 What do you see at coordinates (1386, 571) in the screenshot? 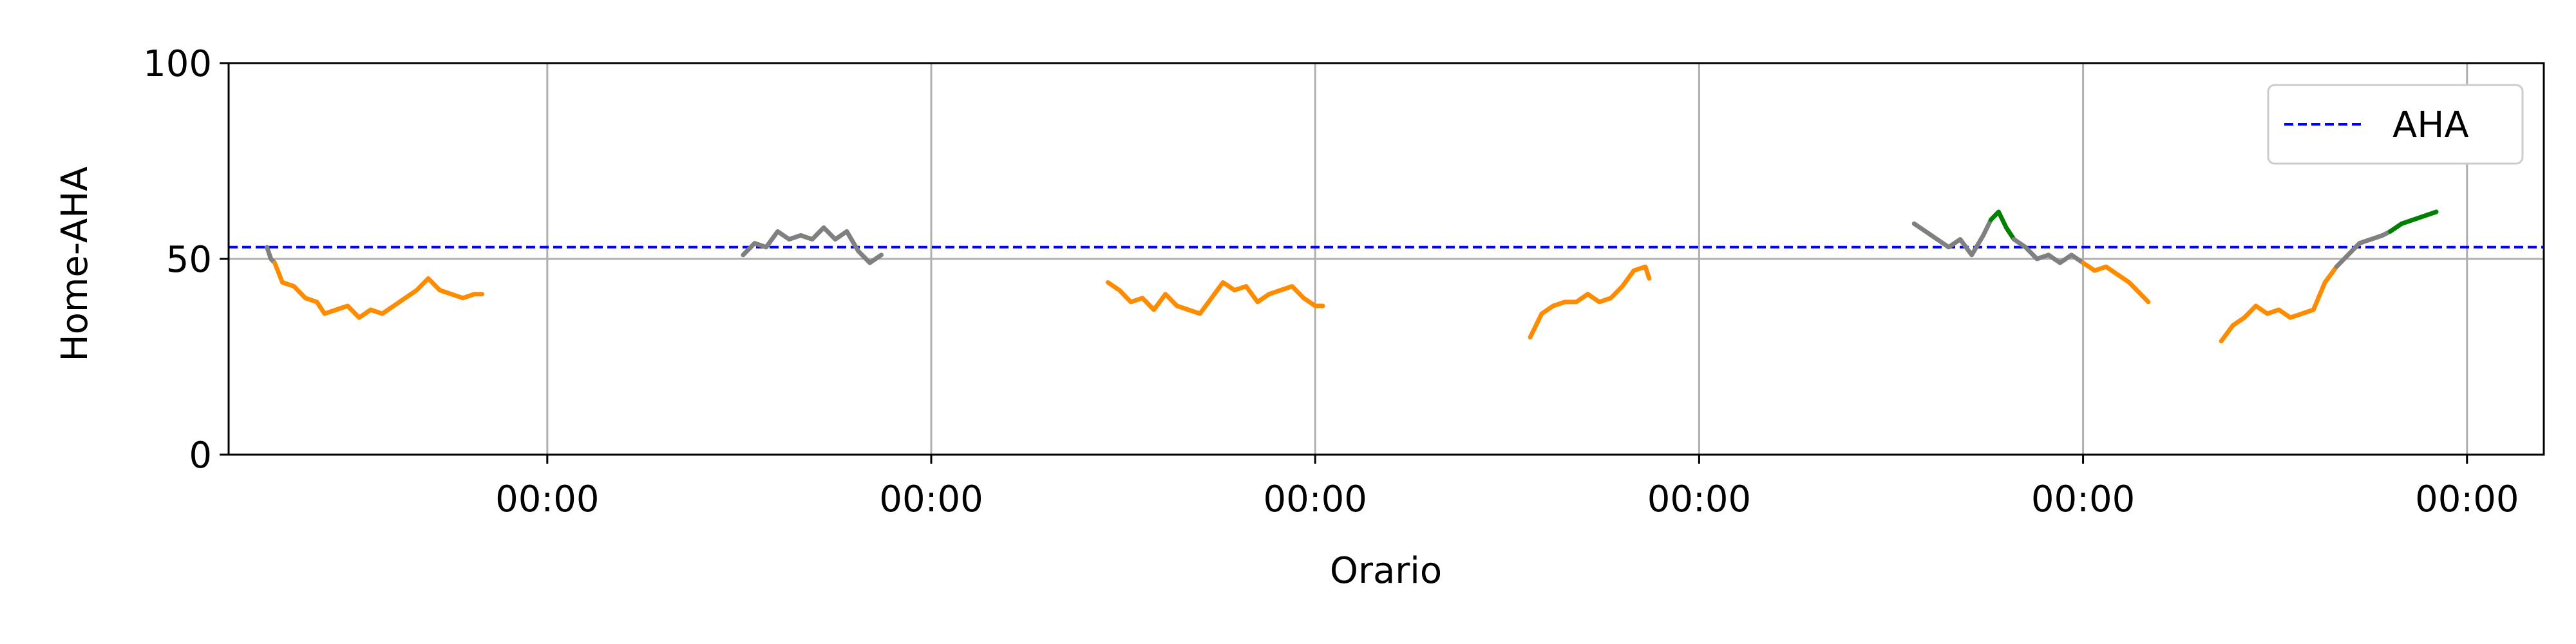
I see `x-axis-label: Orario` at bounding box center [1386, 571].